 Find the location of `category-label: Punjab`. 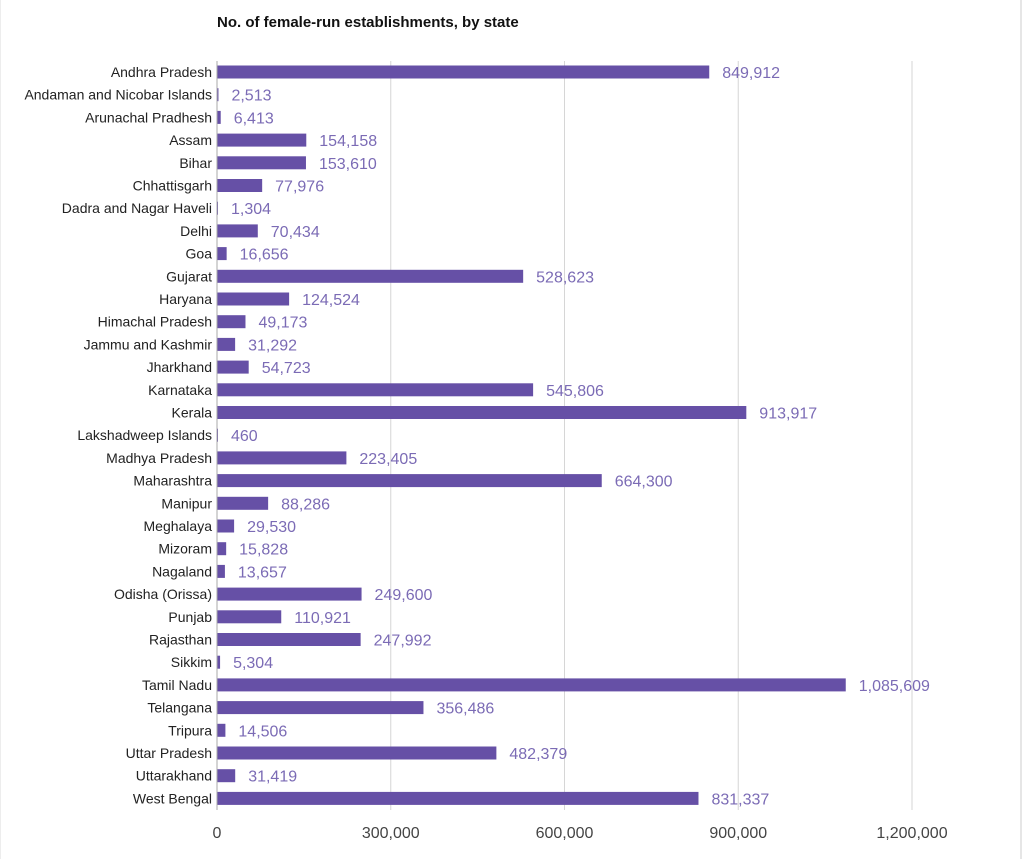

category-label: Punjab is located at coordinates (190, 617).